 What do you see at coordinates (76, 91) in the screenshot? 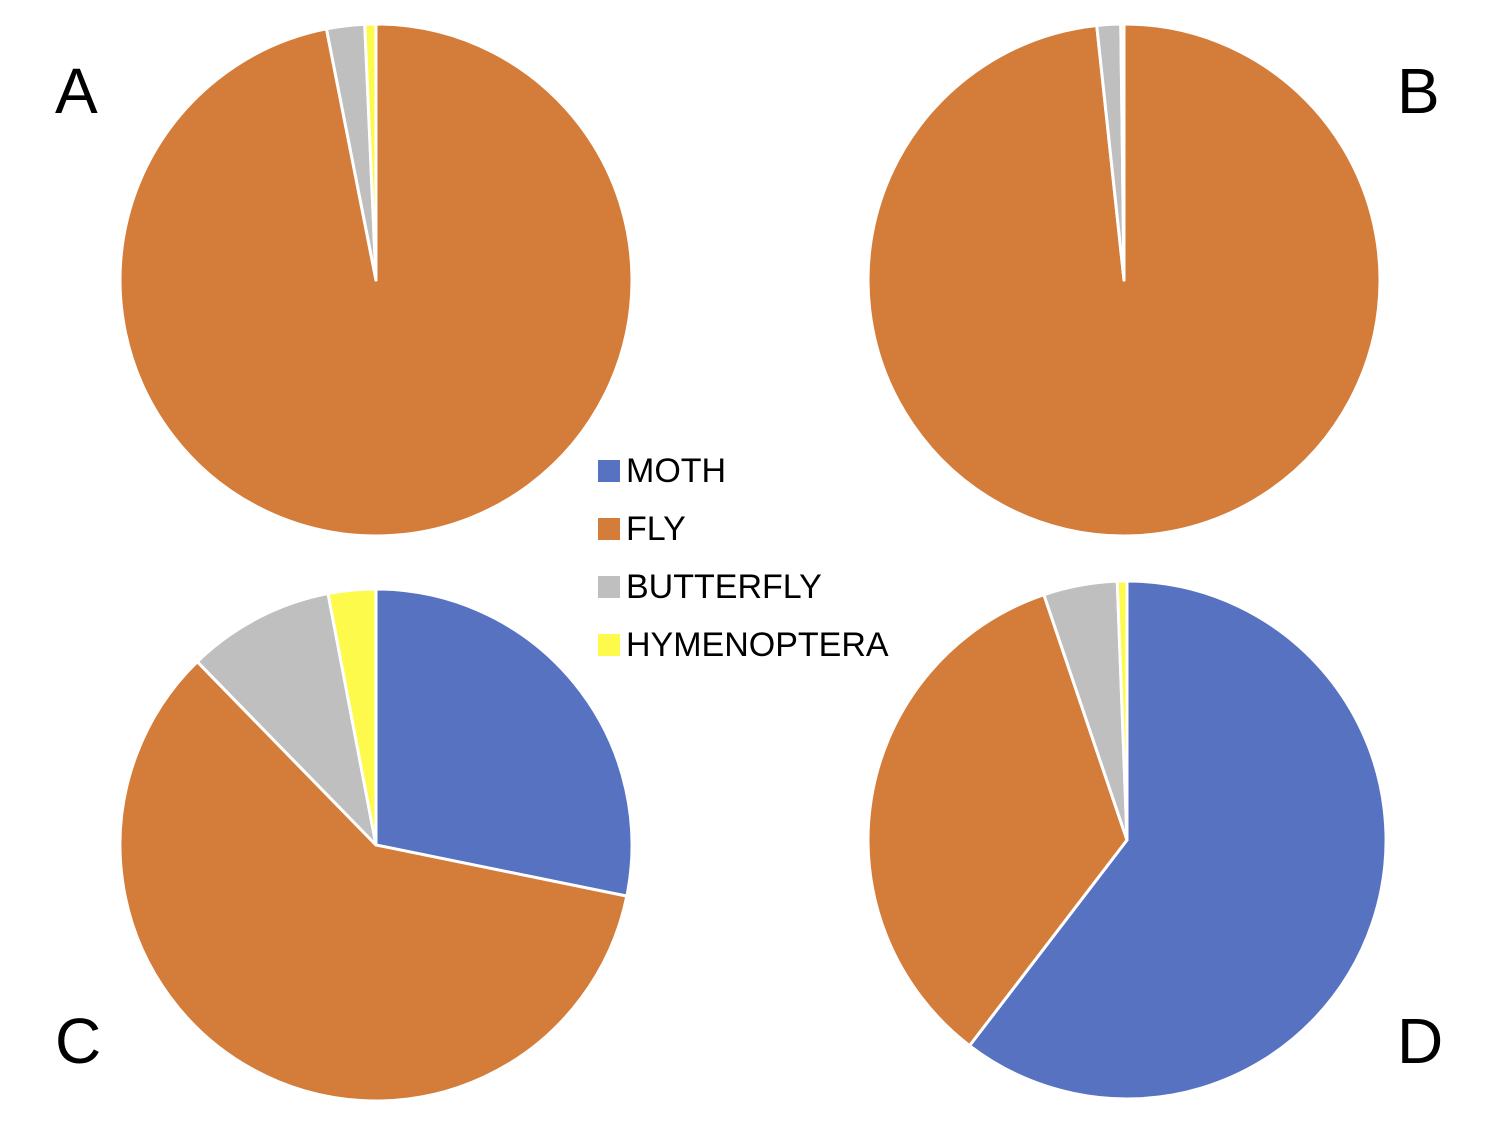
I see `panel-label-a: A` at bounding box center [76, 91].